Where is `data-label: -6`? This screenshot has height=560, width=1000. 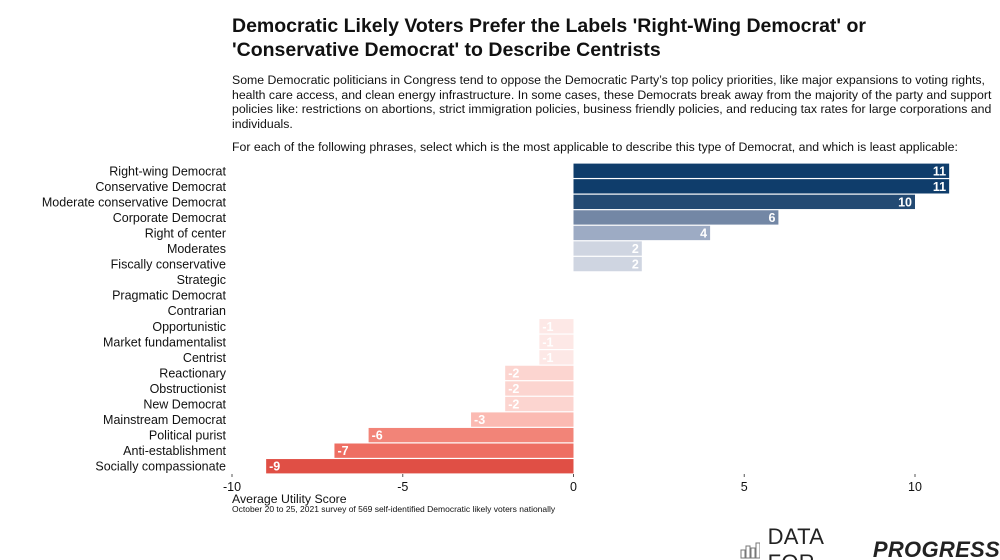
data-label: -6 is located at coordinates (377, 436).